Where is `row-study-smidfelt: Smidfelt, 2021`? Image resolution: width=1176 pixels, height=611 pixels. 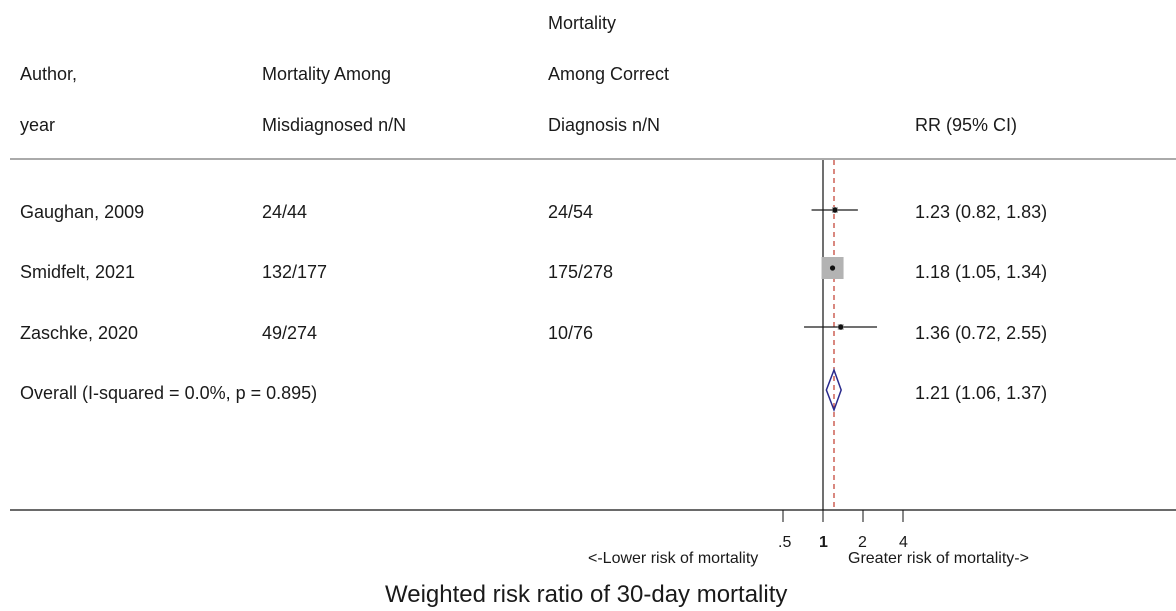
row-study-smidfelt: Smidfelt, 2021 is located at coordinates (78, 272).